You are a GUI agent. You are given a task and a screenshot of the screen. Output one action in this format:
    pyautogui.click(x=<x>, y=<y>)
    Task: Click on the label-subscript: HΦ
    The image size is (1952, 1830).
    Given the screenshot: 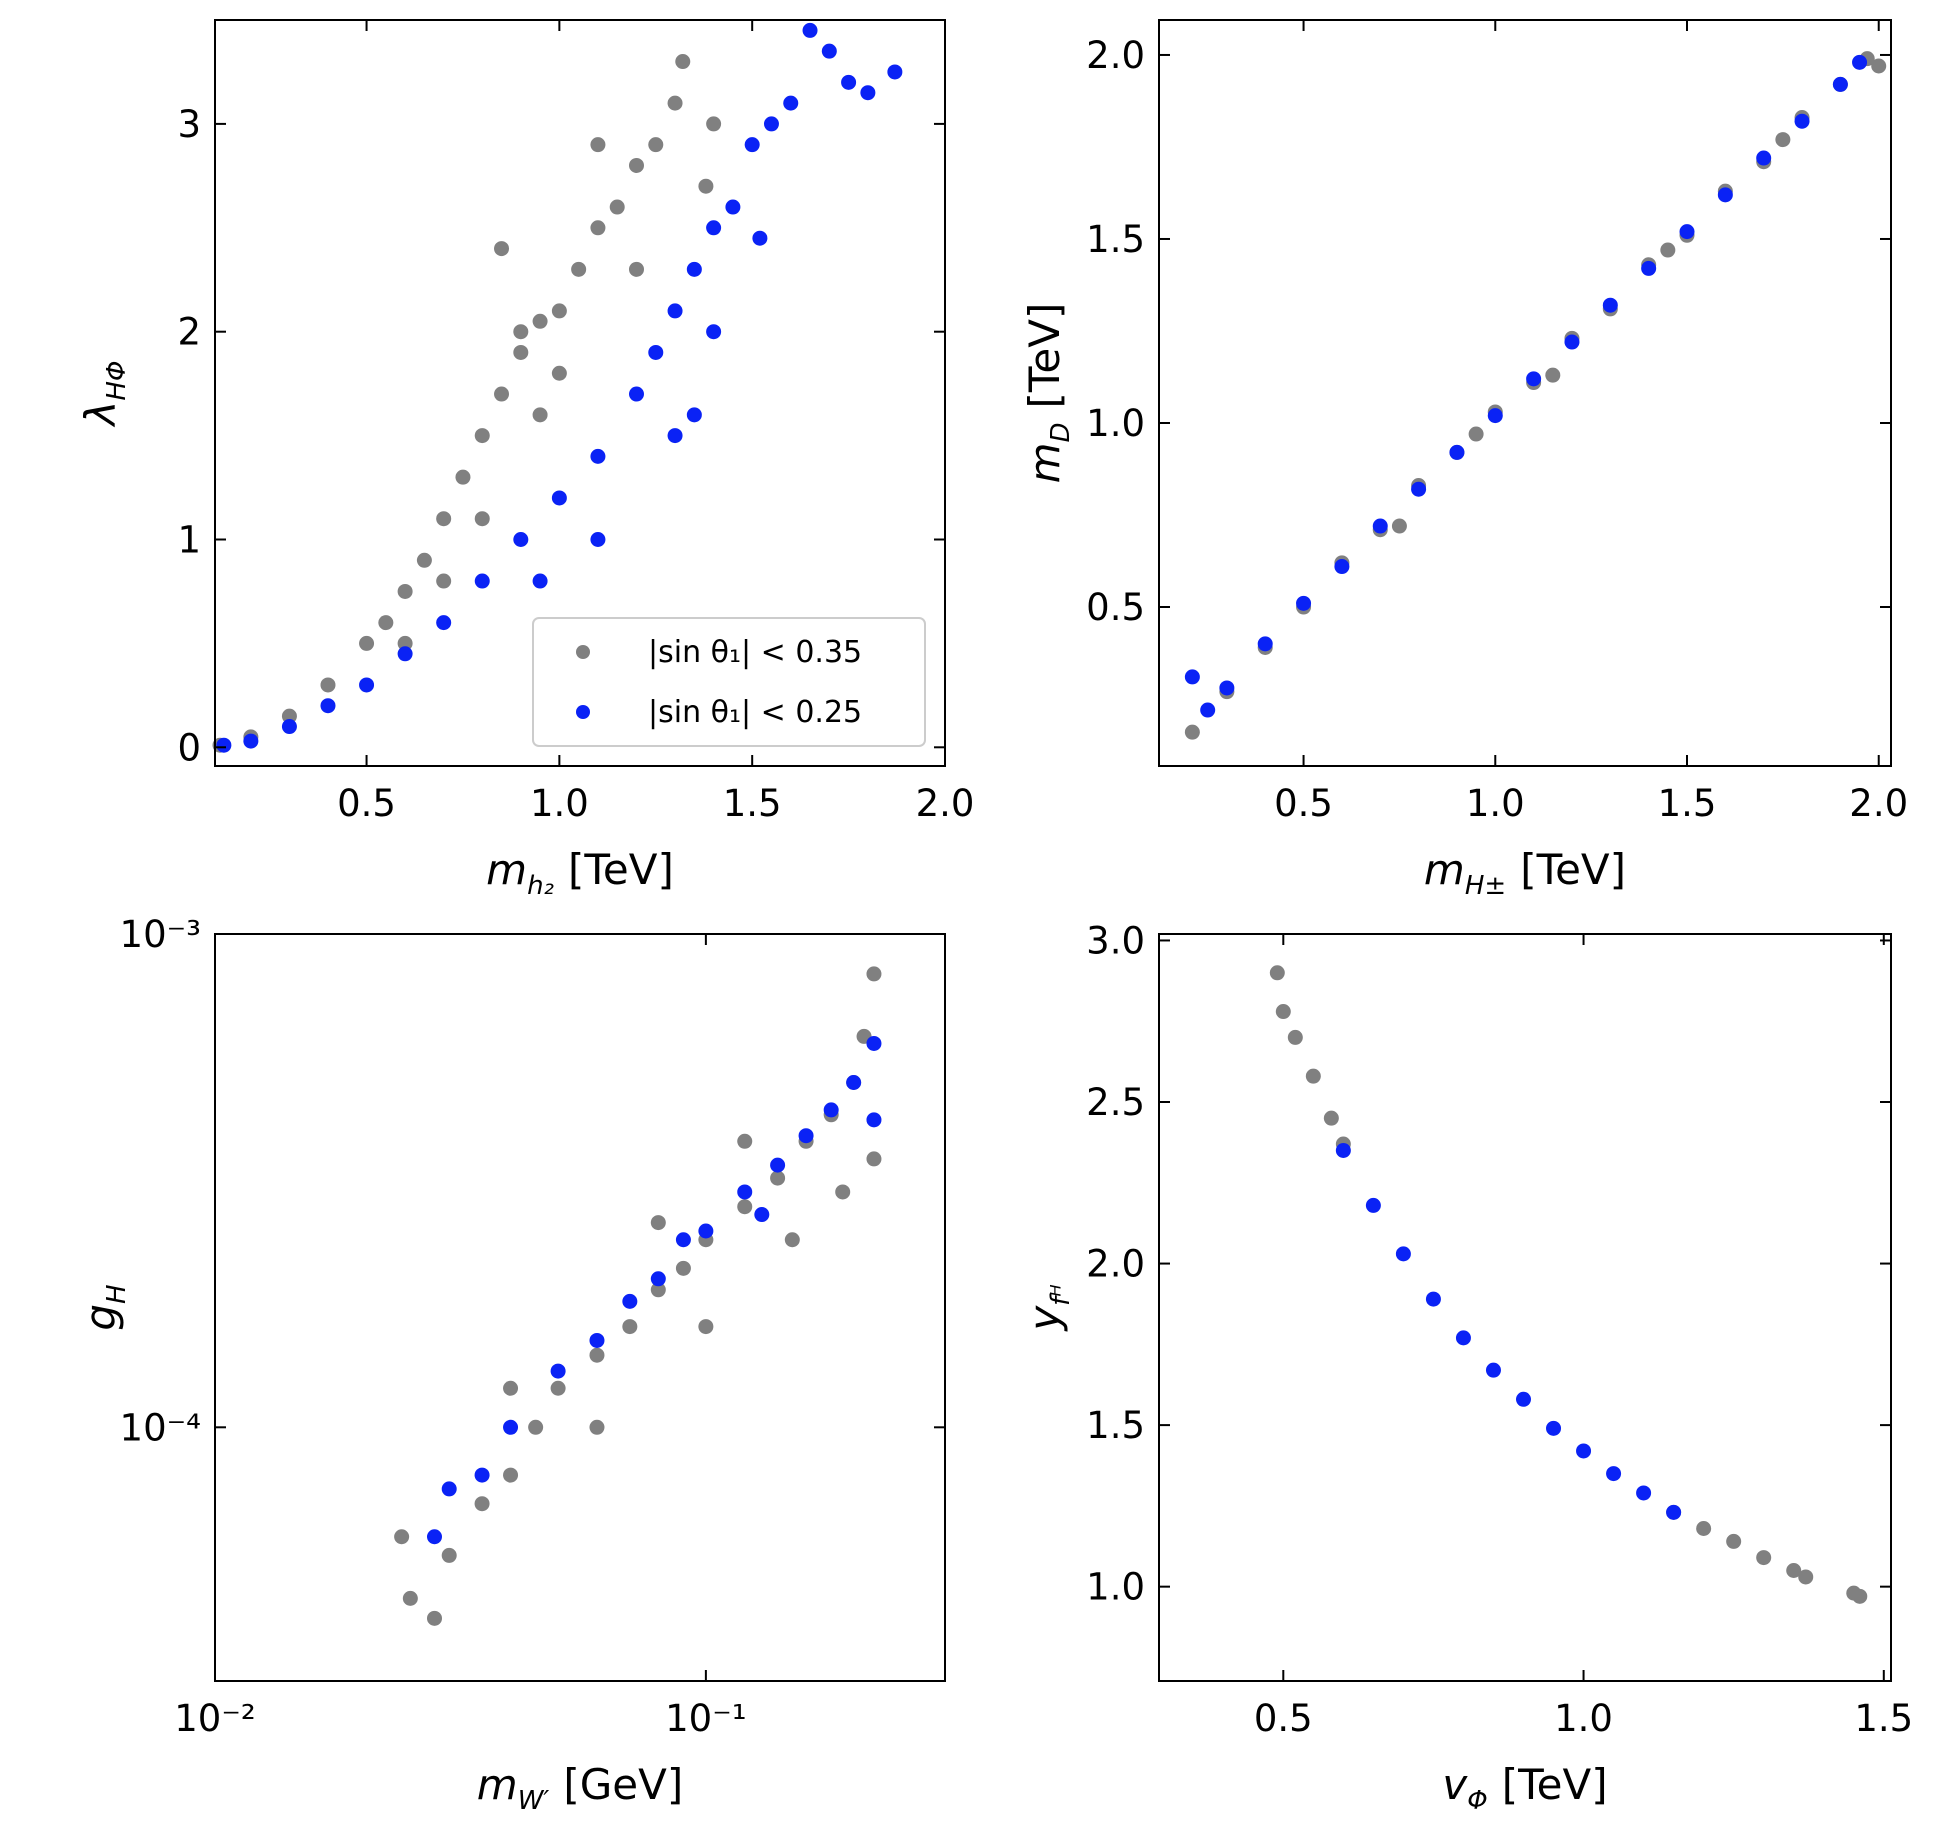 What is the action you would take?
    pyautogui.click(x=117, y=381)
    